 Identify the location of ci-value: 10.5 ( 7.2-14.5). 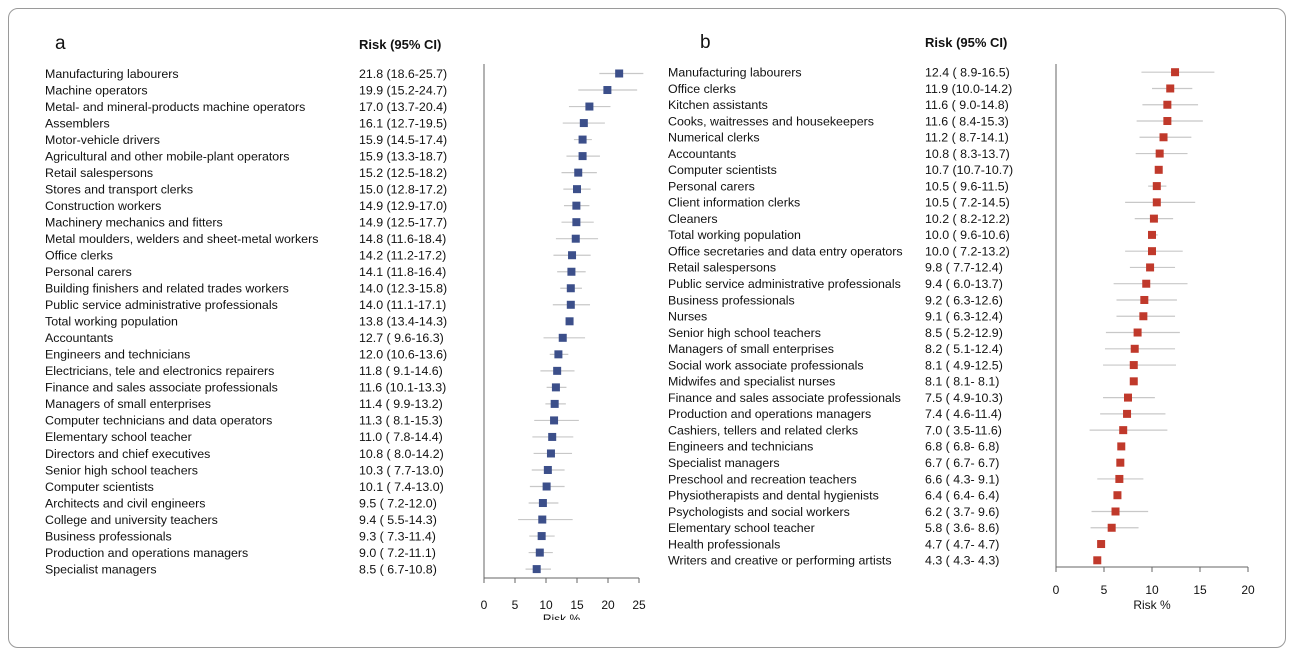
(967, 203).